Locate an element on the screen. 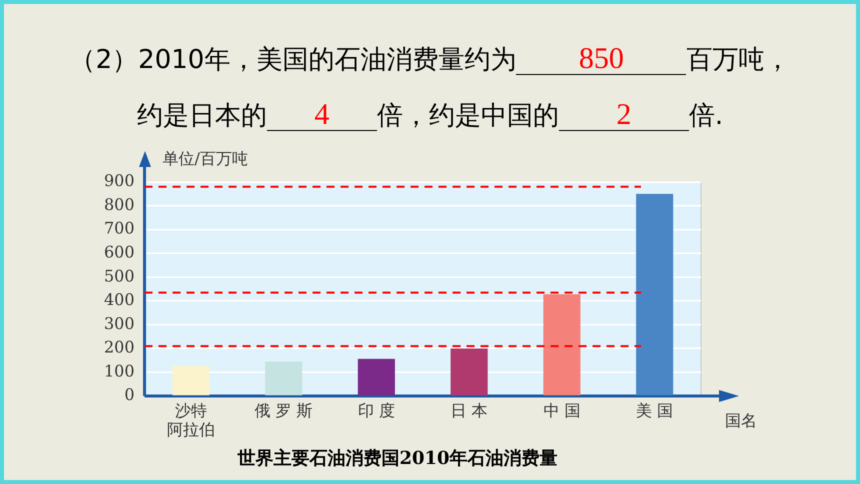  y-tick-label: 0 is located at coordinates (129, 394).